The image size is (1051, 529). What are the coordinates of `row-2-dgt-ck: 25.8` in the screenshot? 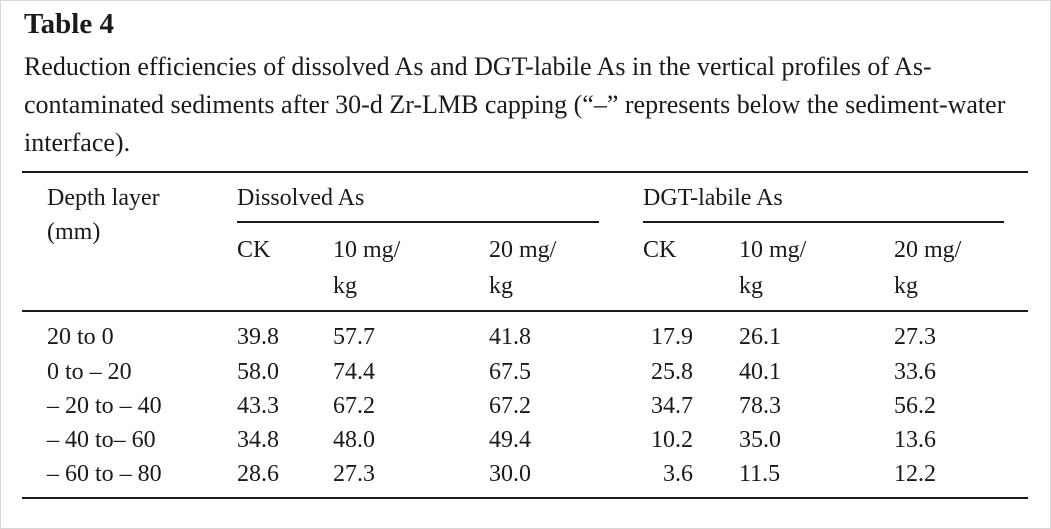 It's located at (672, 372).